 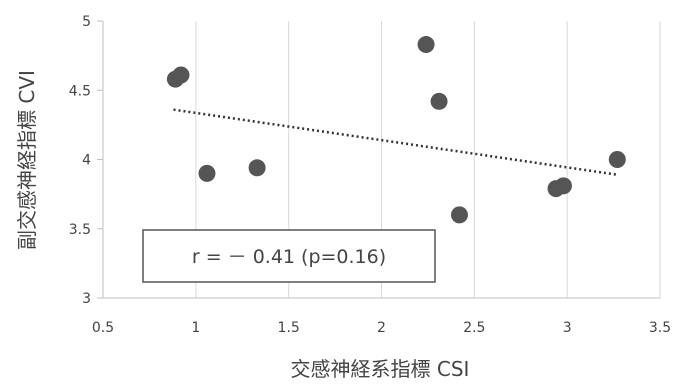 I want to click on x-tick-label: 3, so click(x=567, y=328).